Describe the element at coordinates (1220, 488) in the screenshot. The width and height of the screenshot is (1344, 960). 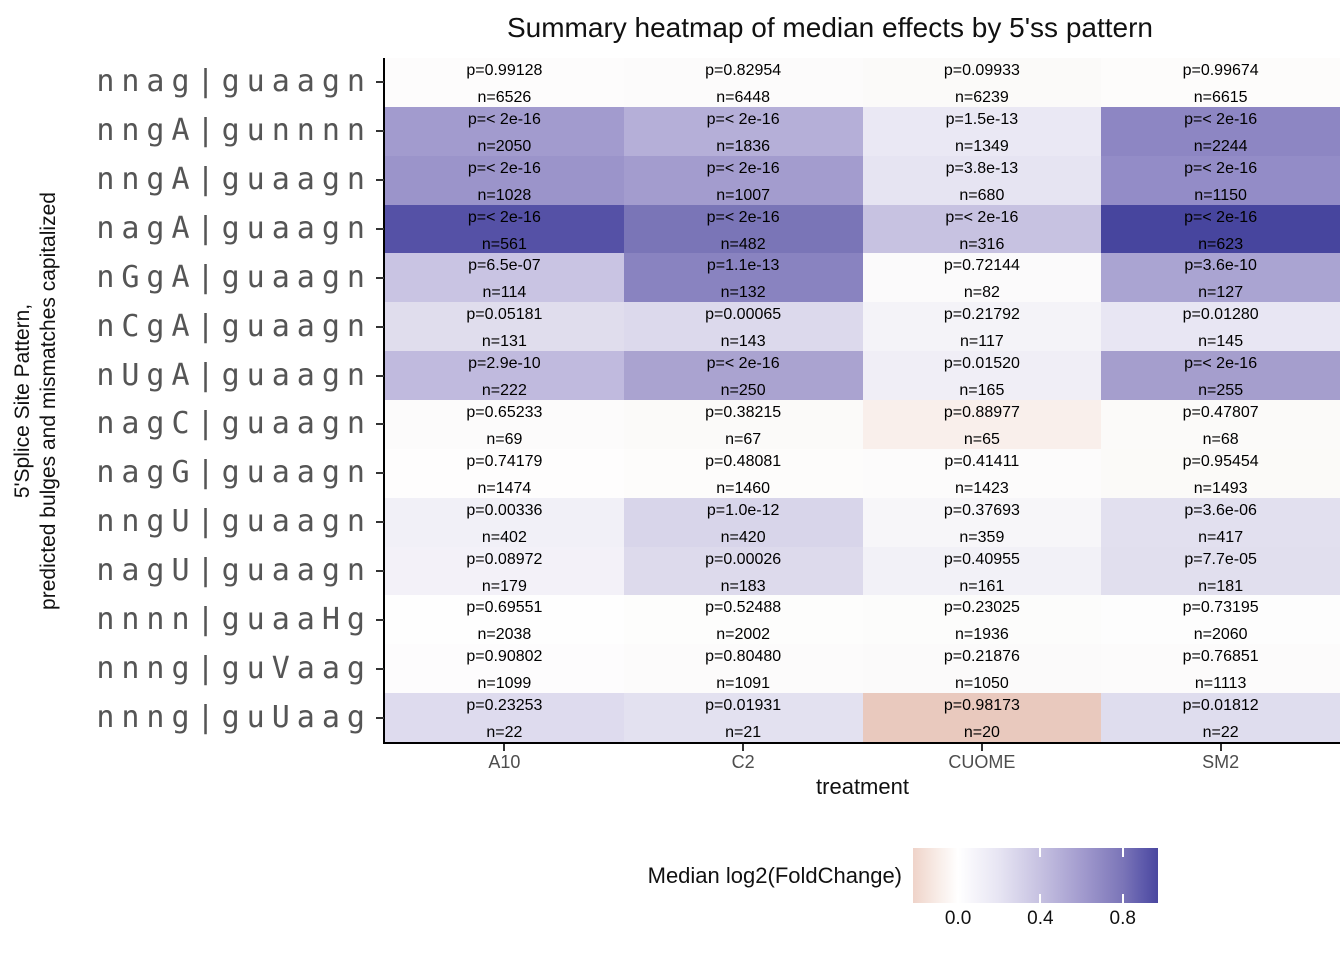
I see `cell-count-label: n=1493` at that location.